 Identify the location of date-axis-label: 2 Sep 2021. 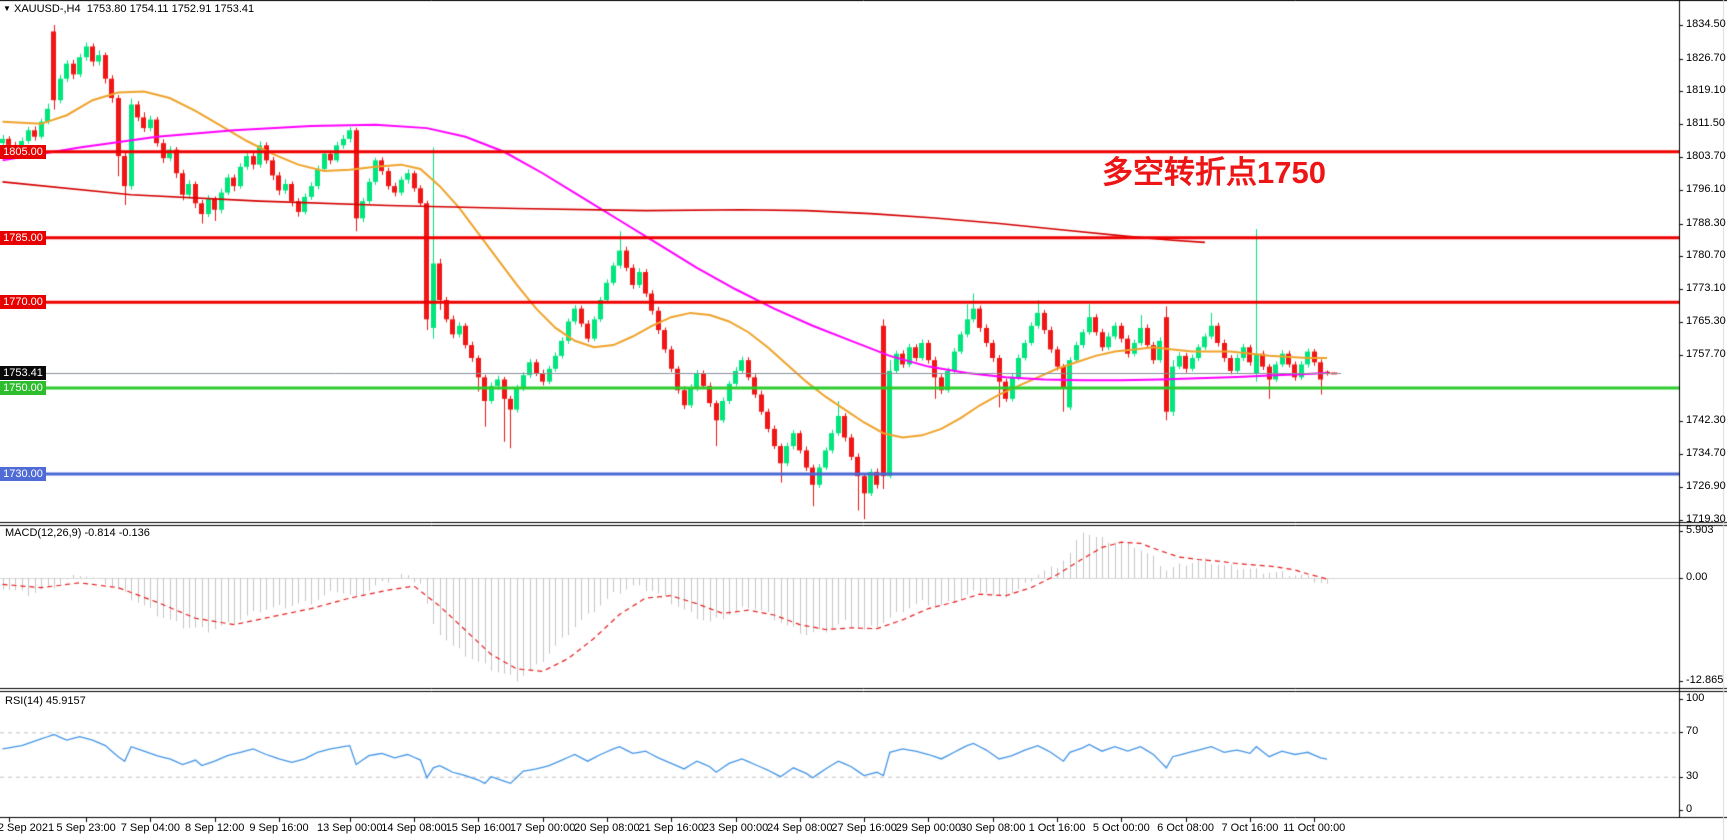
(27, 828).